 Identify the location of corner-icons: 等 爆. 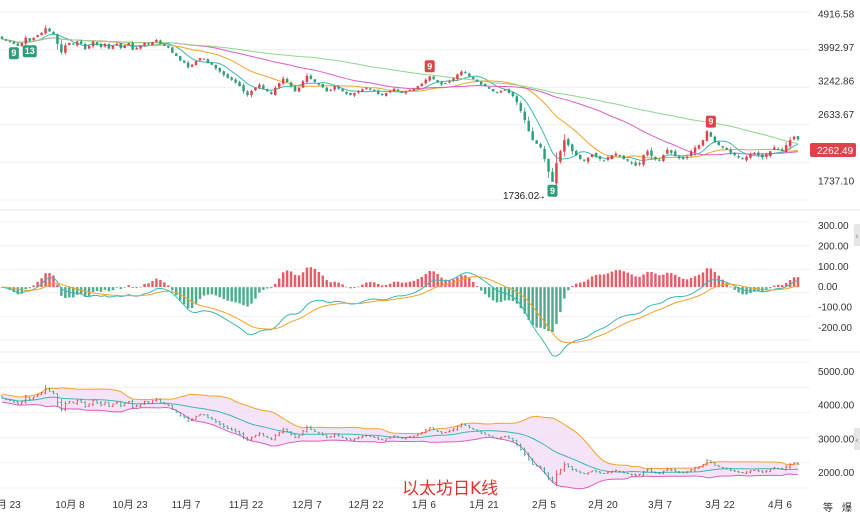
(837, 507).